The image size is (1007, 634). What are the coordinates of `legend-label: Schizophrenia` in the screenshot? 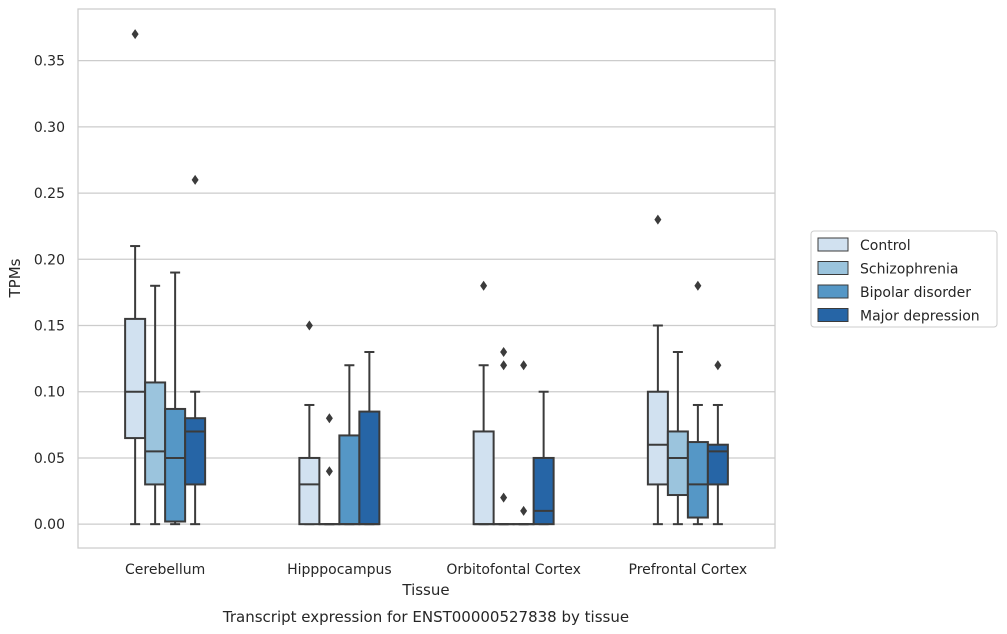 It's located at (909, 270).